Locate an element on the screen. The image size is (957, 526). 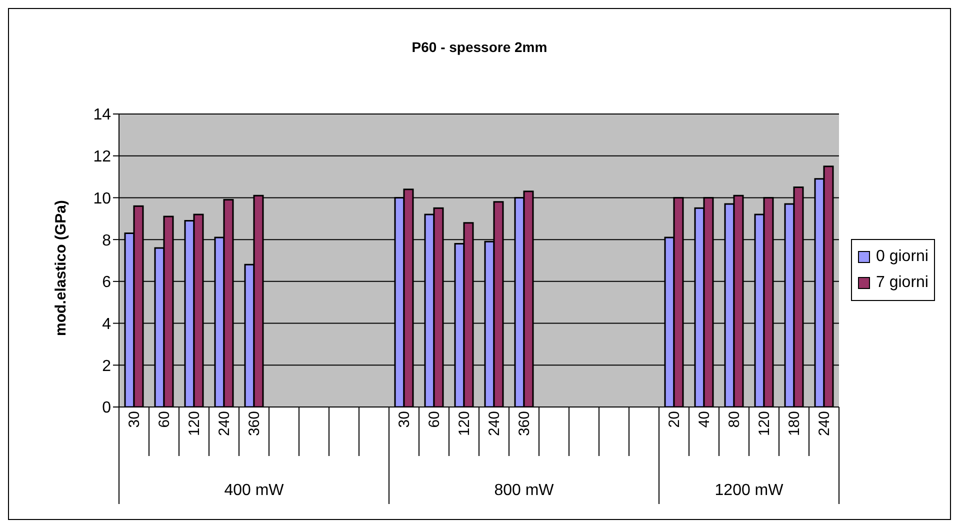
legend-label: 0 giorni is located at coordinates (902, 257).